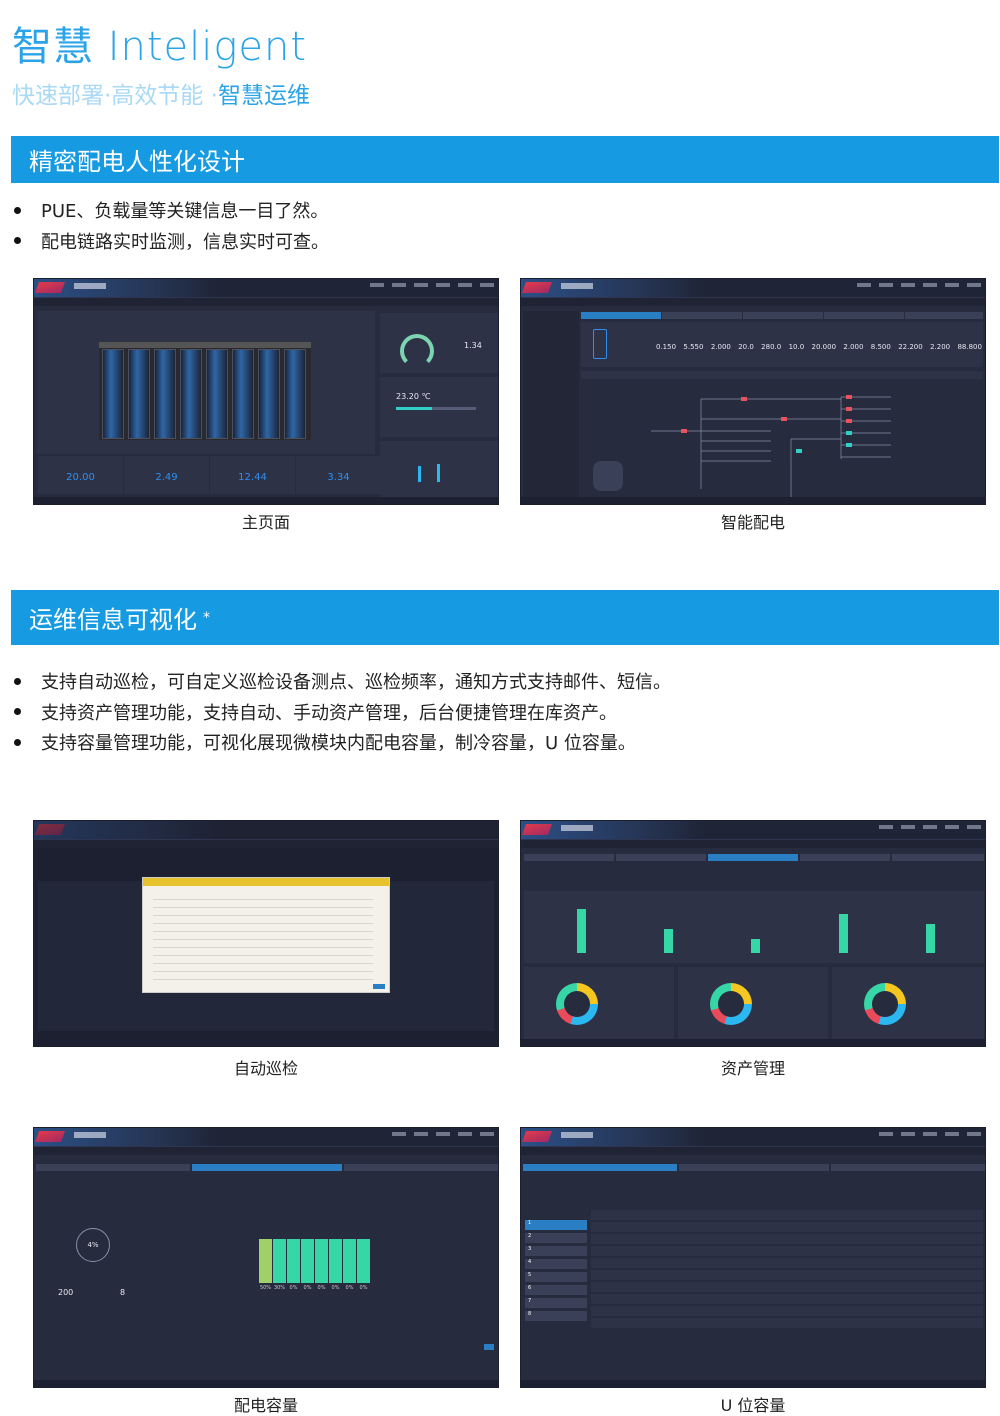 The width and height of the screenshot is (1000, 1416). What do you see at coordinates (413, 396) in the screenshot?
I see `temperature-value: 23.20 ℃` at bounding box center [413, 396].